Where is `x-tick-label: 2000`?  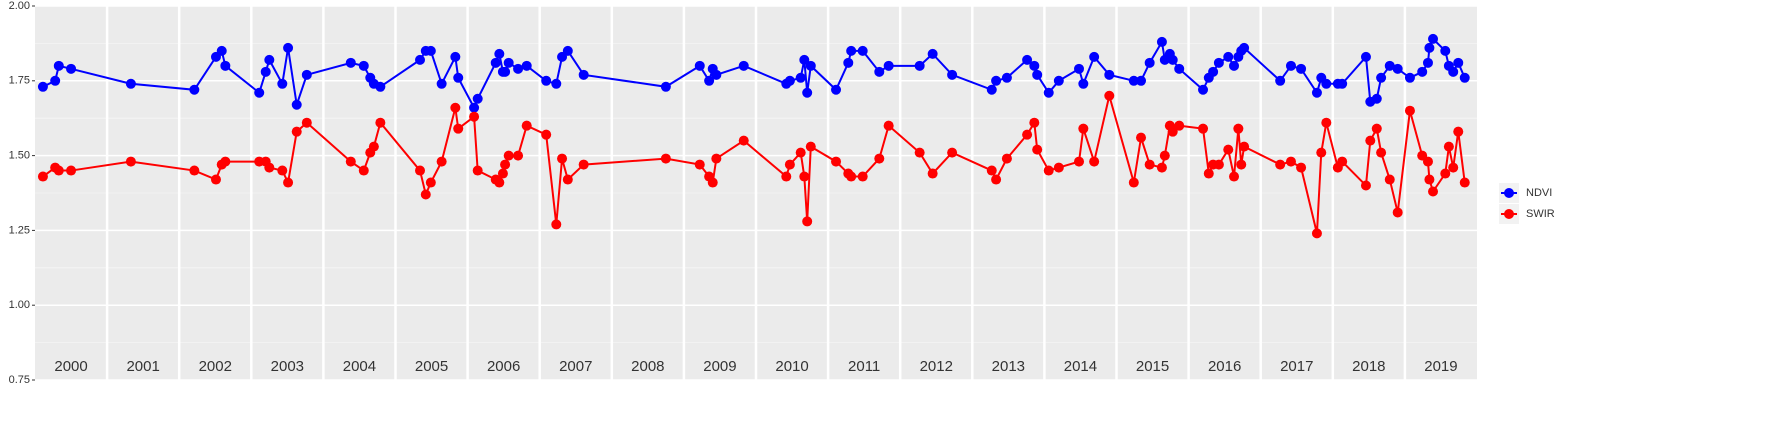
x-tick-label: 2000 is located at coordinates (70, 366).